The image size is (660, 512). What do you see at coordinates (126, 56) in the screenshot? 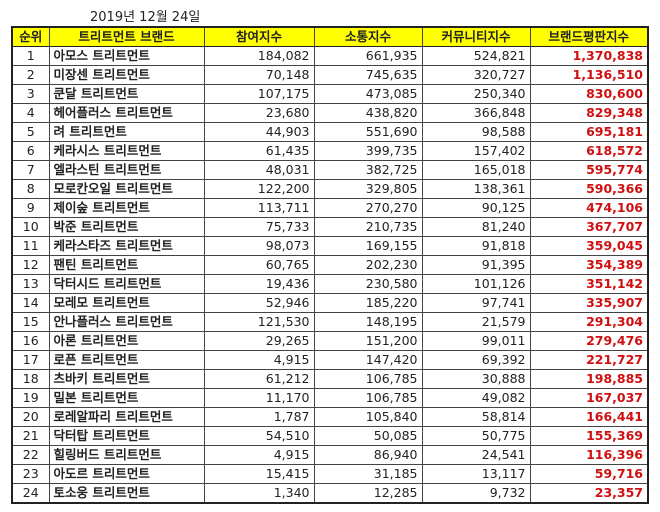
I see `brand-name-cell: 아모스 트리트먼트` at bounding box center [126, 56].